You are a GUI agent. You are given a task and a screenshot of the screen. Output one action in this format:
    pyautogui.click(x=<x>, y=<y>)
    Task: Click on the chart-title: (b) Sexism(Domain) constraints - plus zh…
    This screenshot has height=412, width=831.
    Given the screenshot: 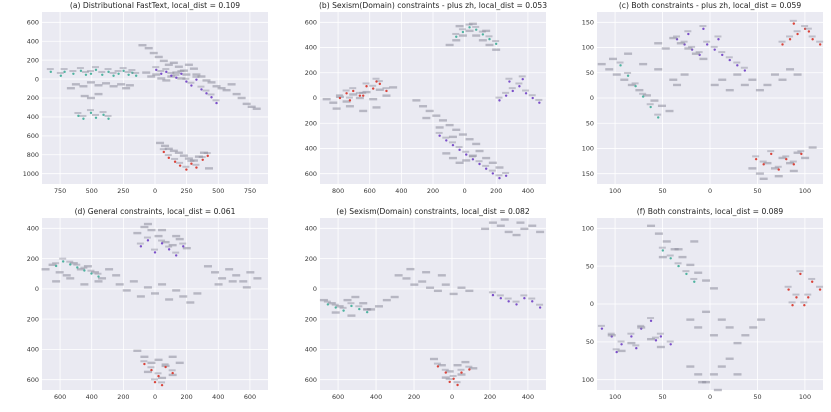 What is the action you would take?
    pyautogui.click(x=433, y=5)
    